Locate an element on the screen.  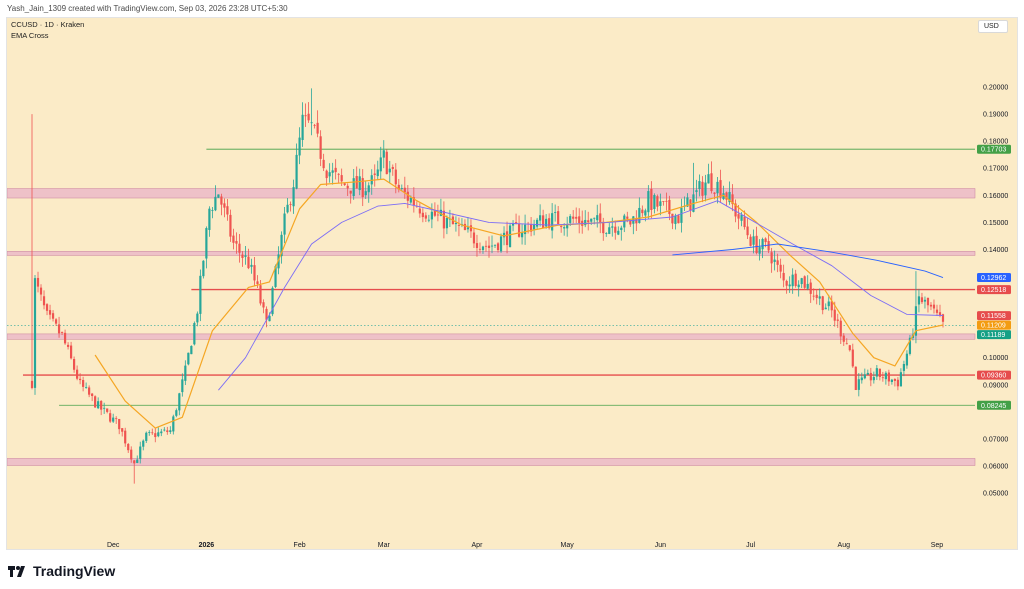
indicator-label: EMA Cross is located at coordinates (30, 35).